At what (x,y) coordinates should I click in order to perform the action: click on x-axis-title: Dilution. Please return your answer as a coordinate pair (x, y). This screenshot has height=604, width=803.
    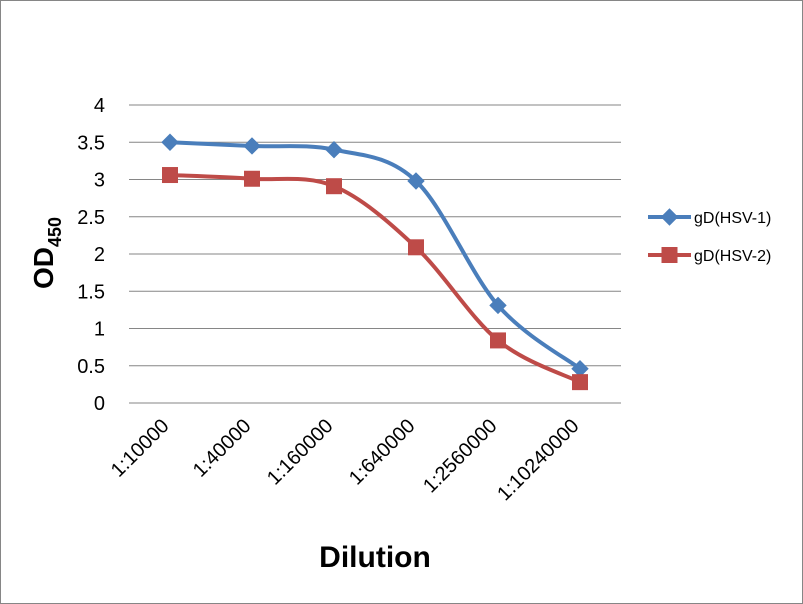
    Looking at the image, I should click on (375, 557).